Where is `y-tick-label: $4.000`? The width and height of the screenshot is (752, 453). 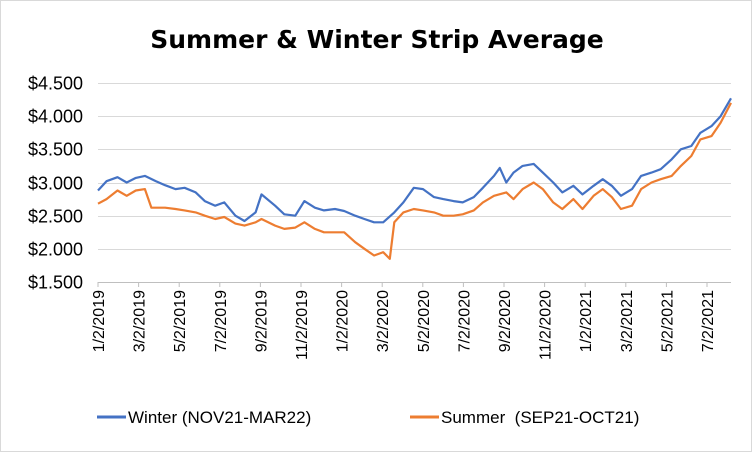 y-tick-label: $4.000 is located at coordinates (55, 117).